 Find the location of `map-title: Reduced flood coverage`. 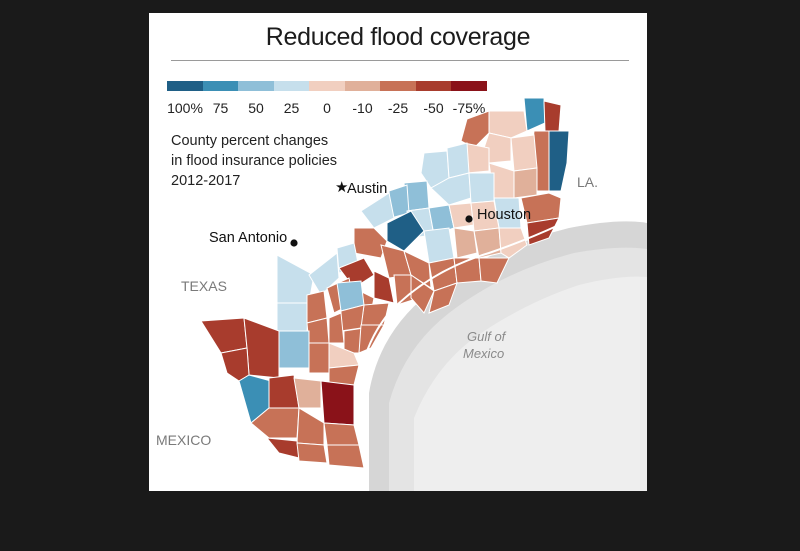

map-title: Reduced flood coverage is located at coordinates (398, 37).